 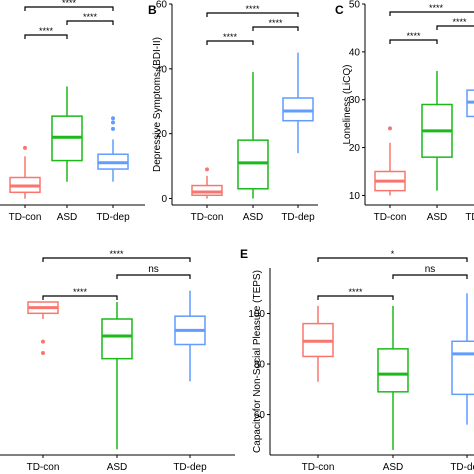 I want to click on y-axis-title: Loneliness (LiCQ), so click(x=347, y=104).